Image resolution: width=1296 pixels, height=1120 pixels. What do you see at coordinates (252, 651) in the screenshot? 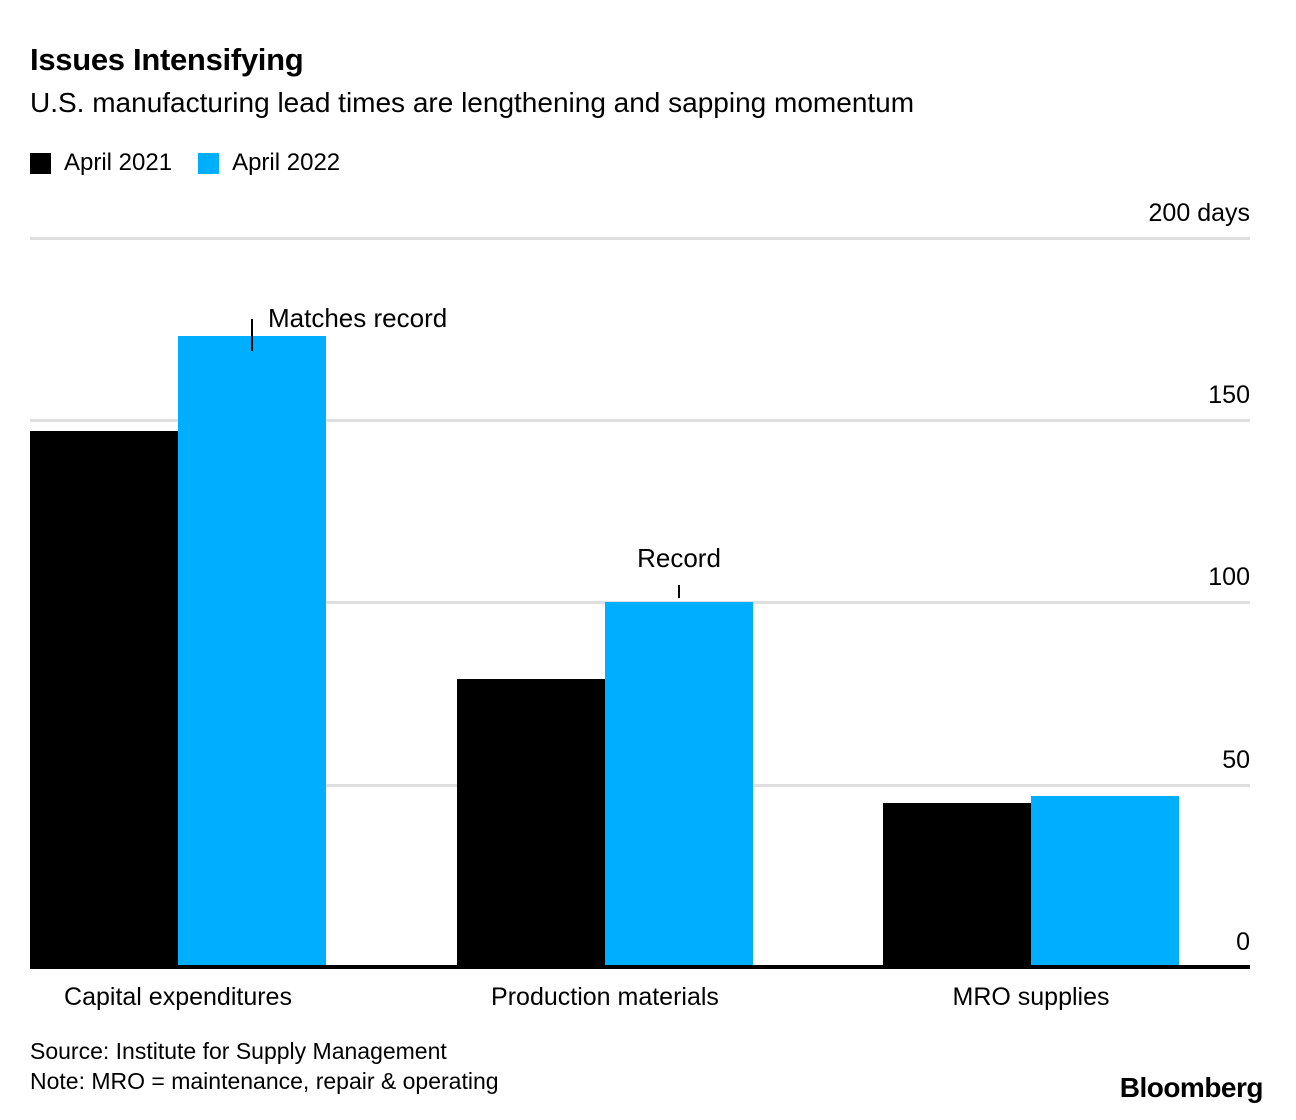
I see `bar-april-2022-capital-expenditures` at bounding box center [252, 651].